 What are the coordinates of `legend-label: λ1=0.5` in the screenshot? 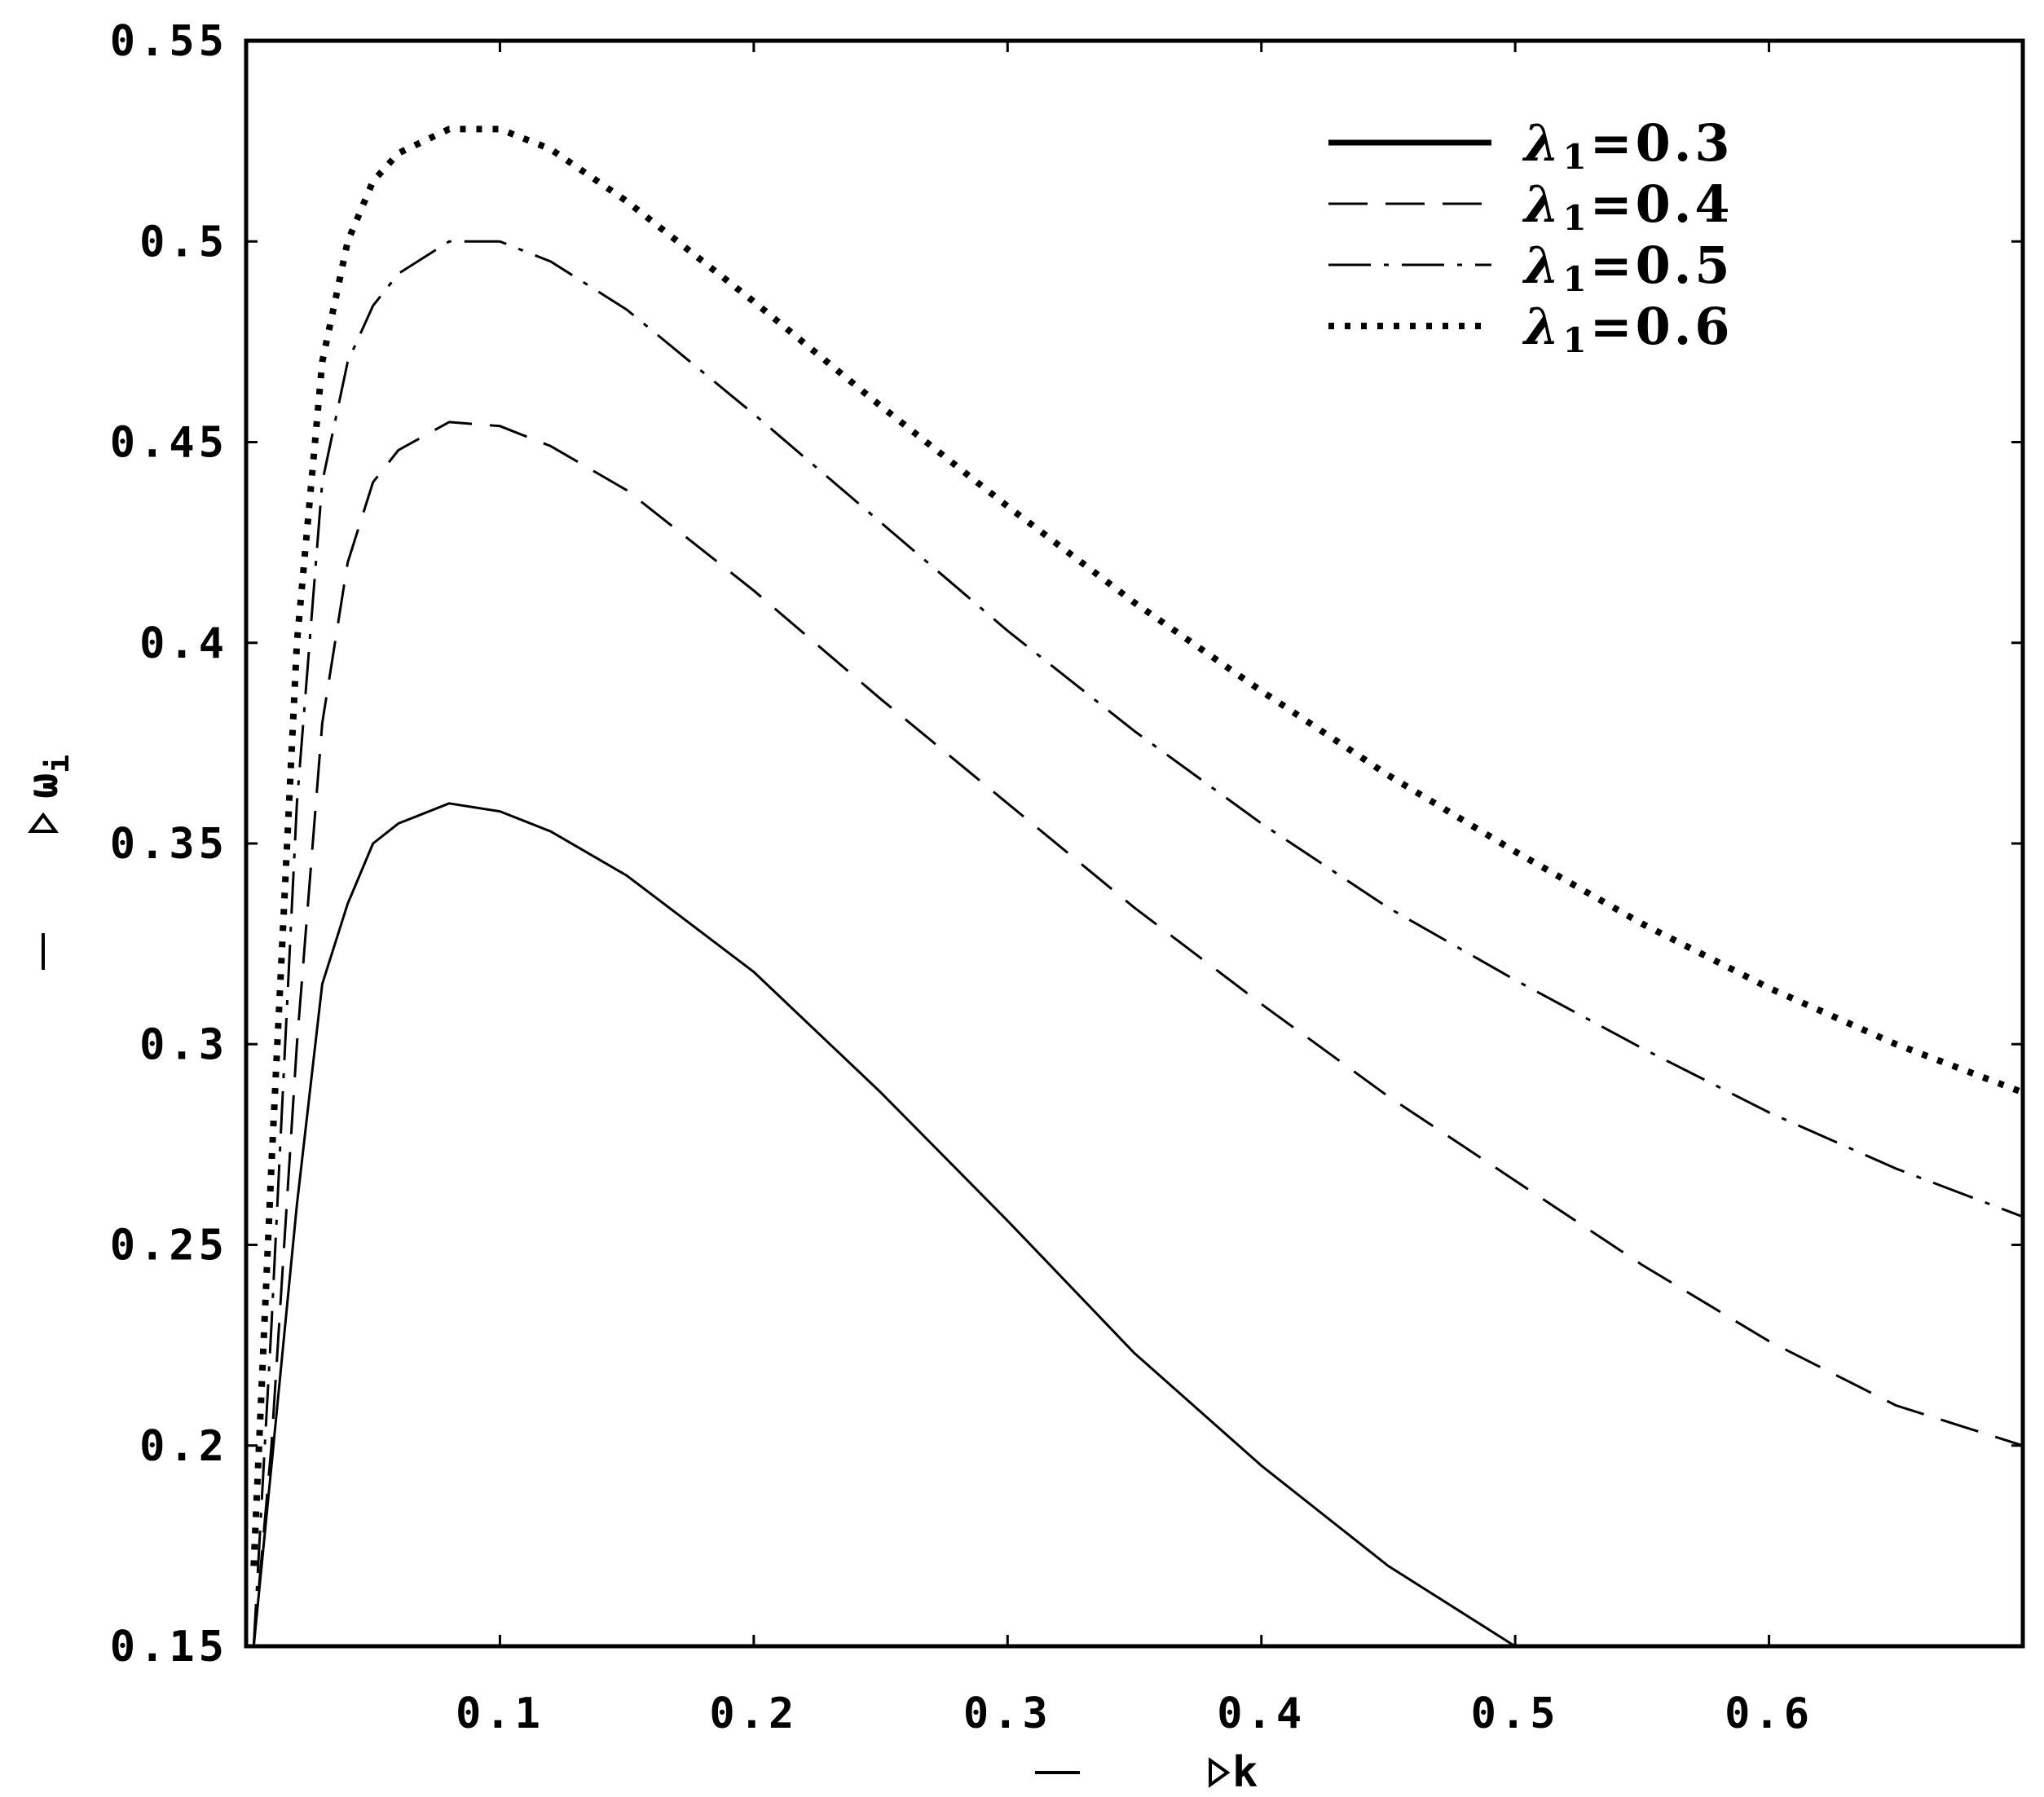 It's located at (1627, 267).